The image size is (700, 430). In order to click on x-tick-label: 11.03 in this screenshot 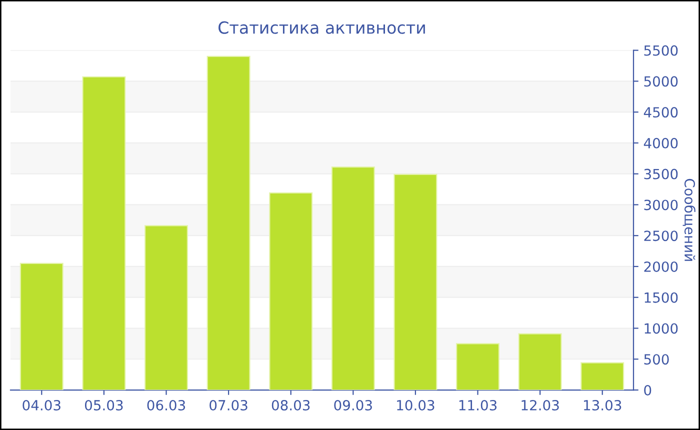, I will do `click(478, 405)`.